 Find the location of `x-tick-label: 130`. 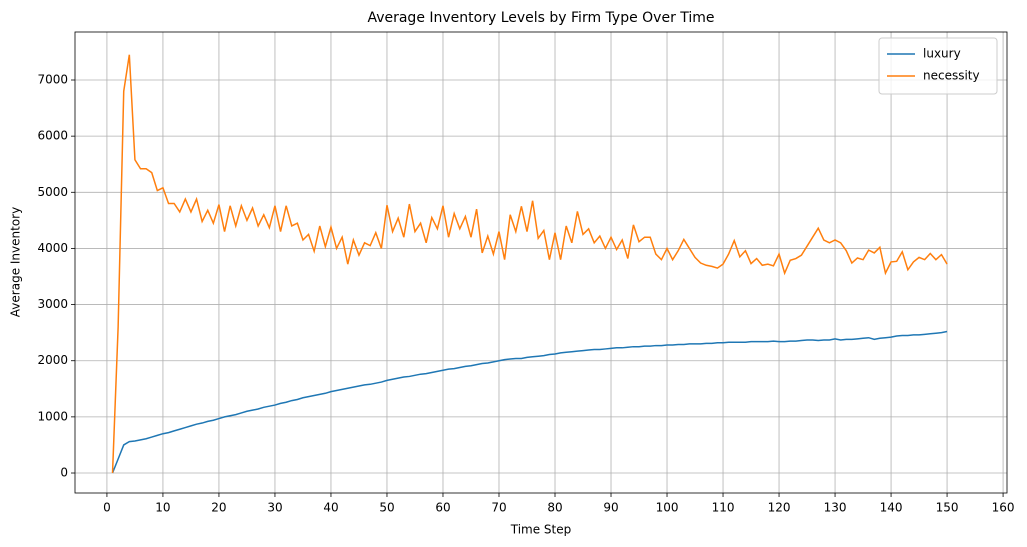

x-tick-label: 130 is located at coordinates (835, 508).